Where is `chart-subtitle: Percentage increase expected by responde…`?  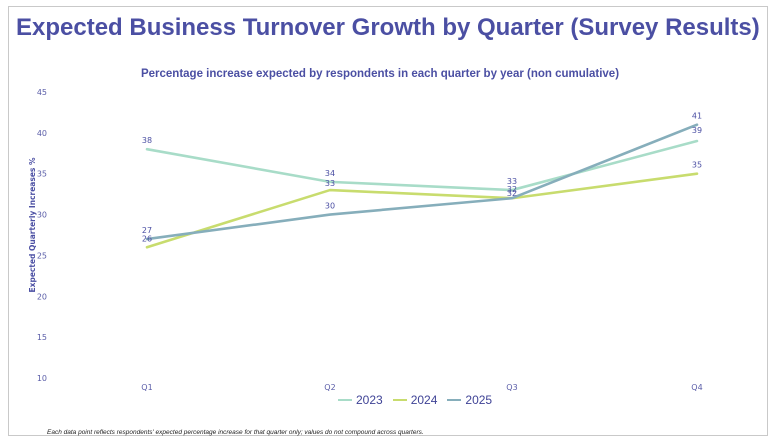
chart-subtitle: Percentage increase expected by responde… is located at coordinates (380, 74).